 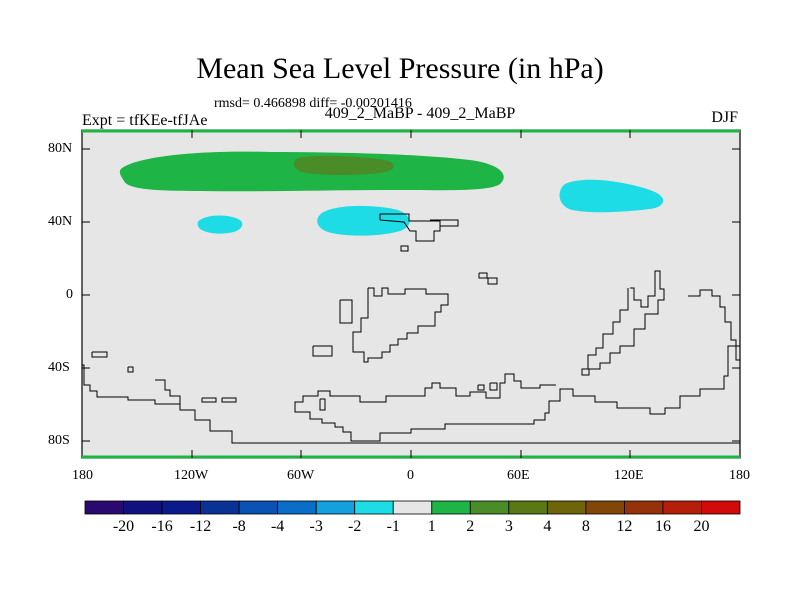 I want to click on colorbar-label: -1, so click(x=393, y=526).